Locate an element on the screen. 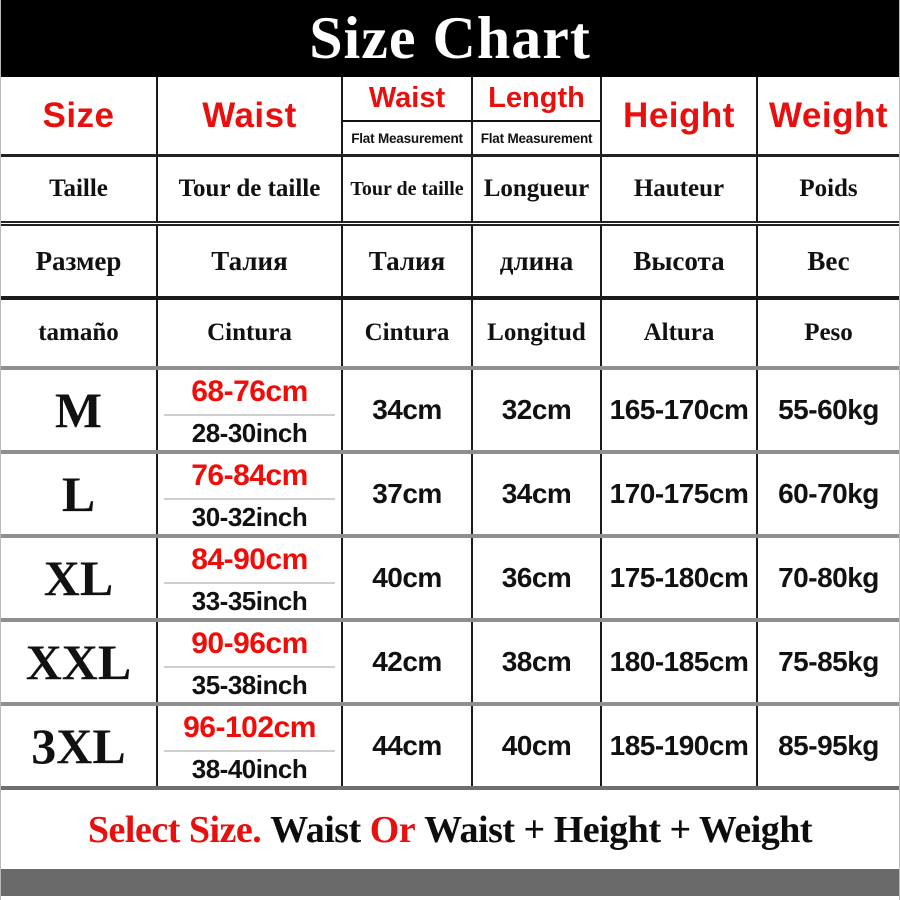 The width and height of the screenshot is (900, 900). size-label: XXL is located at coordinates (79, 662).